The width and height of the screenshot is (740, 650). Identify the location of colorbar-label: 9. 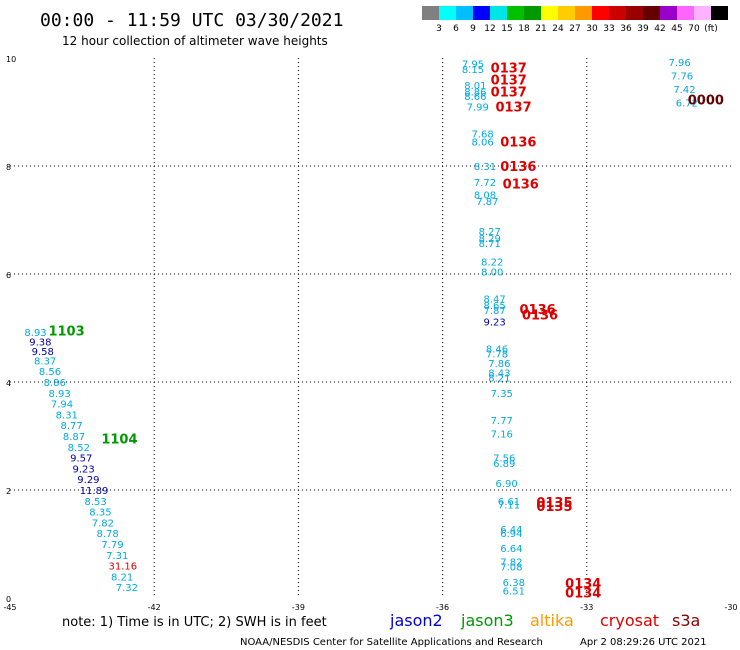
(473, 29).